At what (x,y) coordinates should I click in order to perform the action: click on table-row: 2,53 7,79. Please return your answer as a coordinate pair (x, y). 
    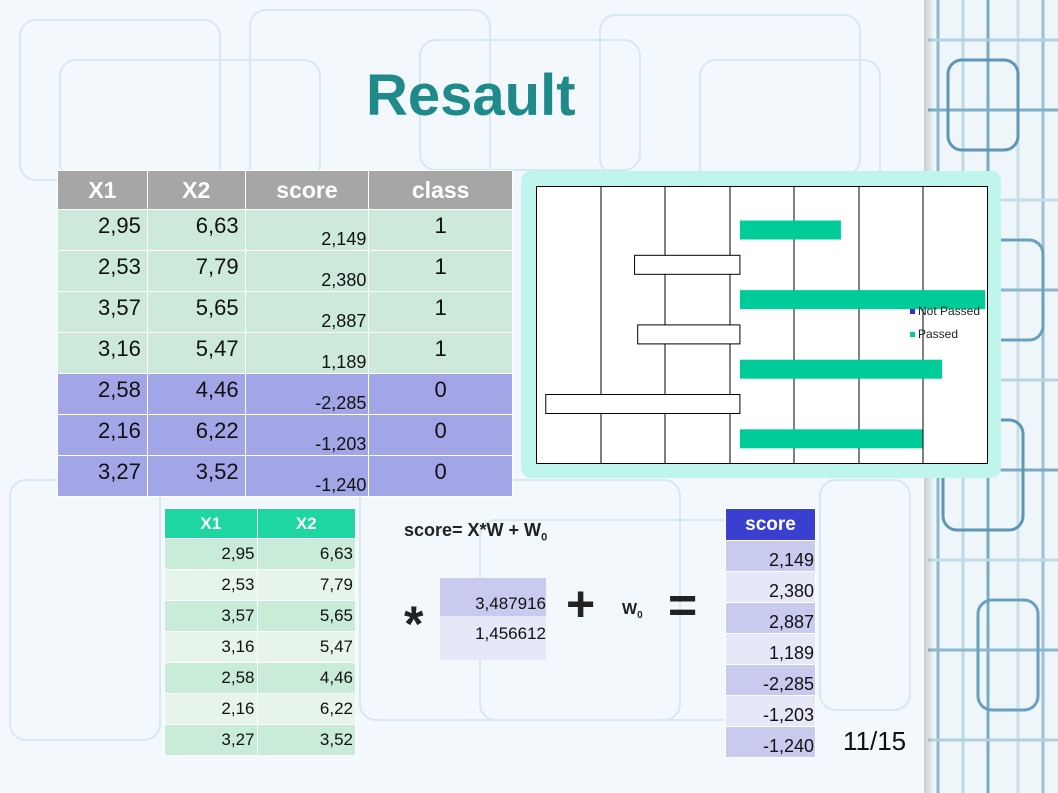
    Looking at the image, I should click on (260, 585).